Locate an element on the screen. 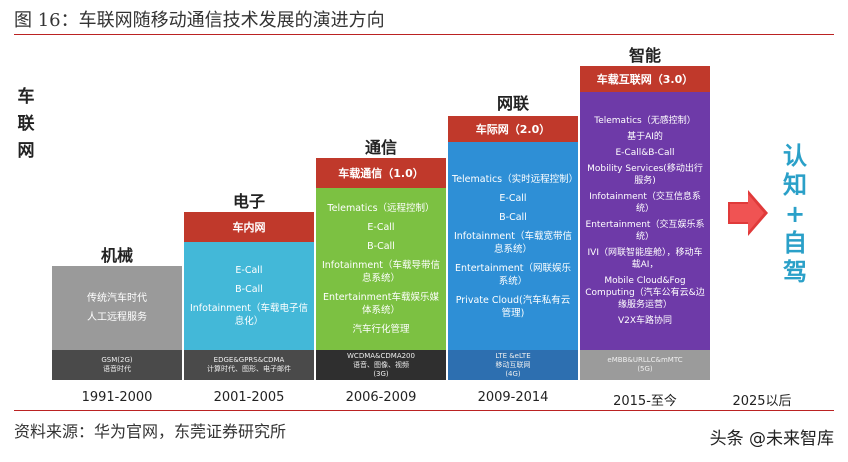 This screenshot has width=848, height=462. network-band: GSM(2G) 语音时代 is located at coordinates (117, 365).